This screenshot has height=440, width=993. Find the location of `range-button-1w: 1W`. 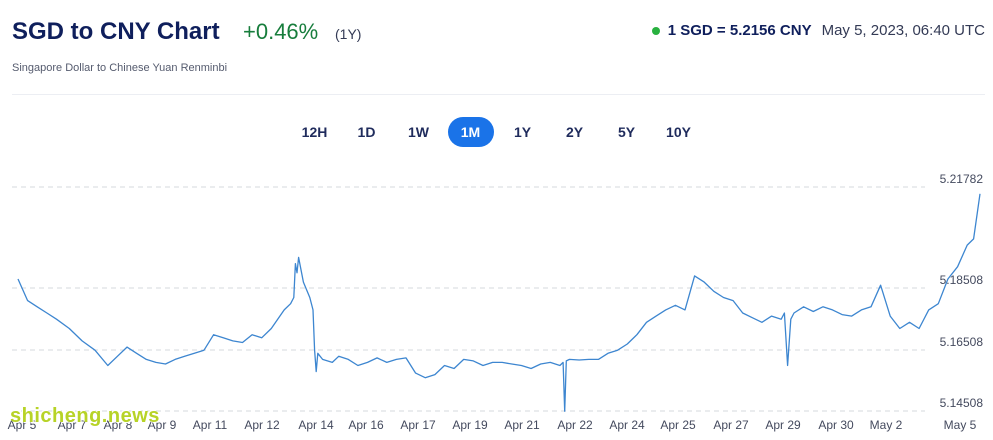

range-button-1w: 1W is located at coordinates (418, 132).